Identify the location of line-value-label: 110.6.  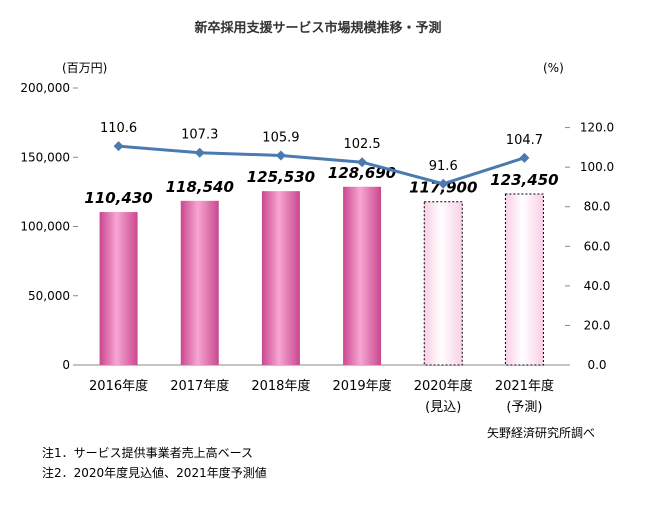
(118, 128).